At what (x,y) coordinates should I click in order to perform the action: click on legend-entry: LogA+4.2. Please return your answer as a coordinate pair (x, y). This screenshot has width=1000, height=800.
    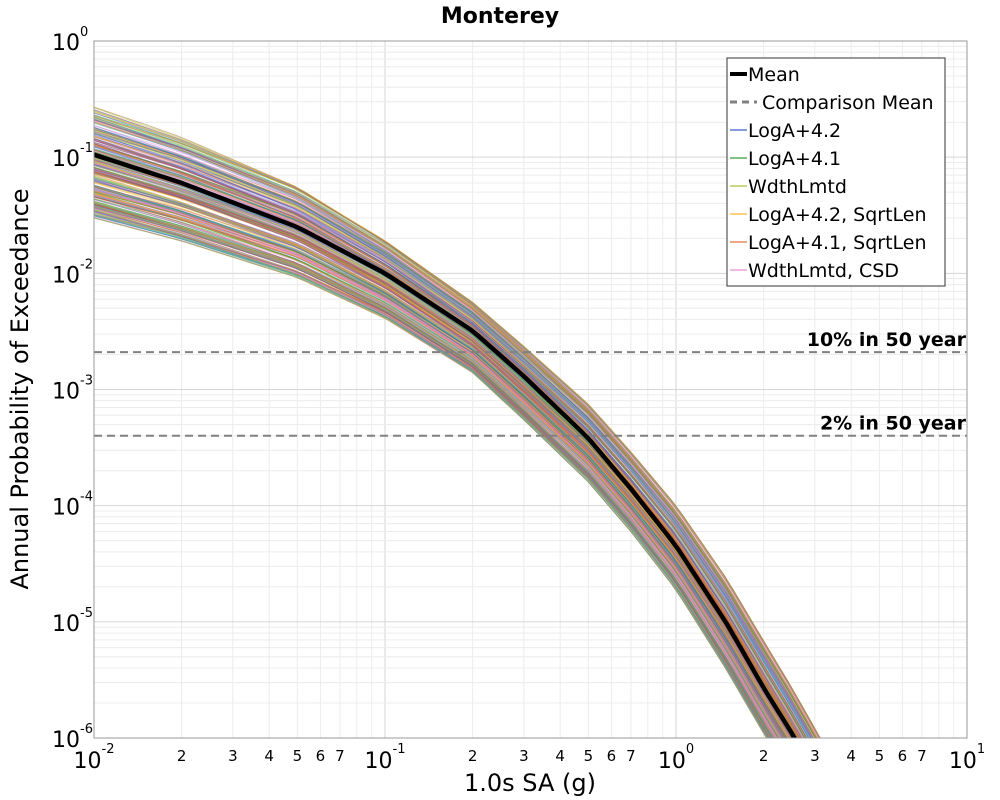
    Looking at the image, I should click on (785, 131).